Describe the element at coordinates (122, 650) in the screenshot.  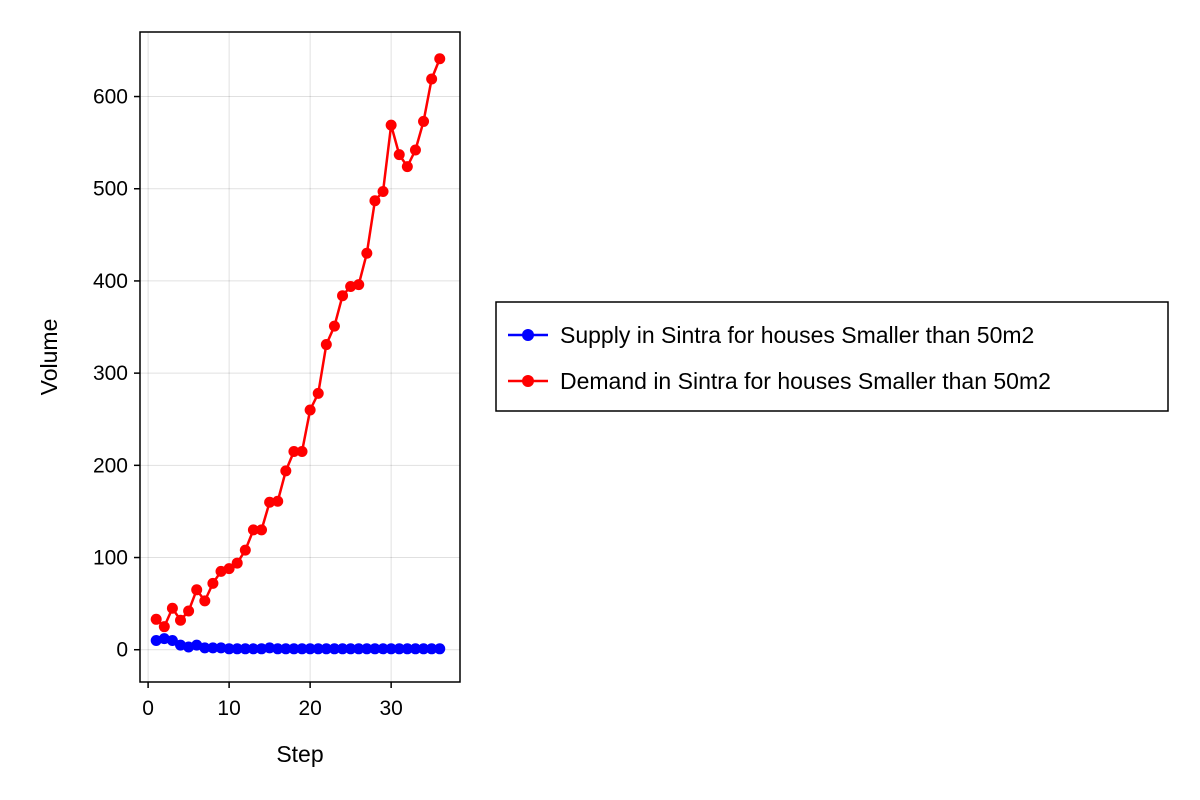
I see `y-tick-label: 0` at that location.